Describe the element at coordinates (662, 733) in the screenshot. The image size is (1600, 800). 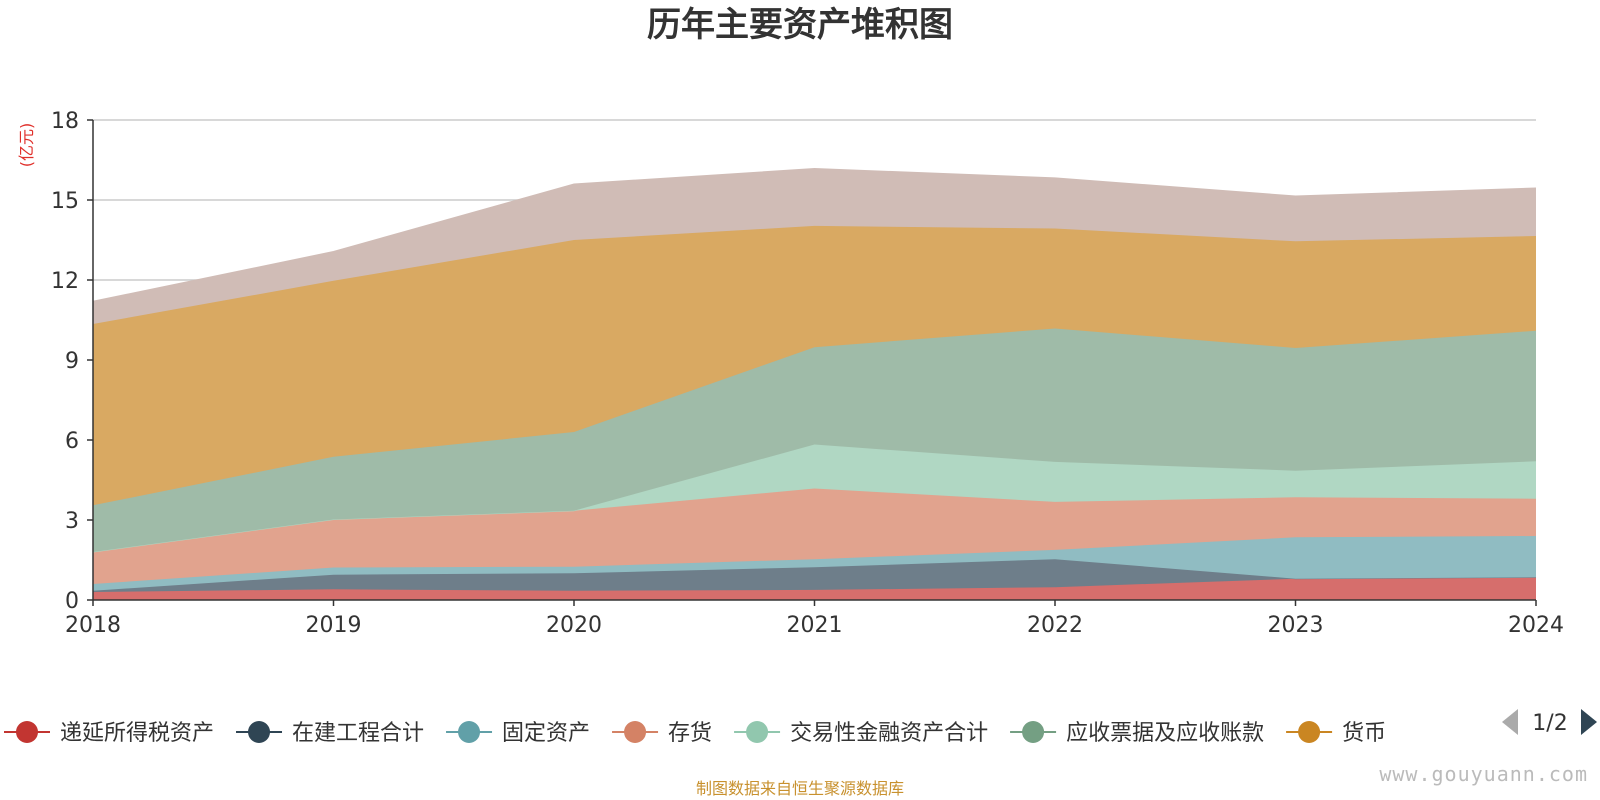
I see `legend-item-3: 存货` at that location.